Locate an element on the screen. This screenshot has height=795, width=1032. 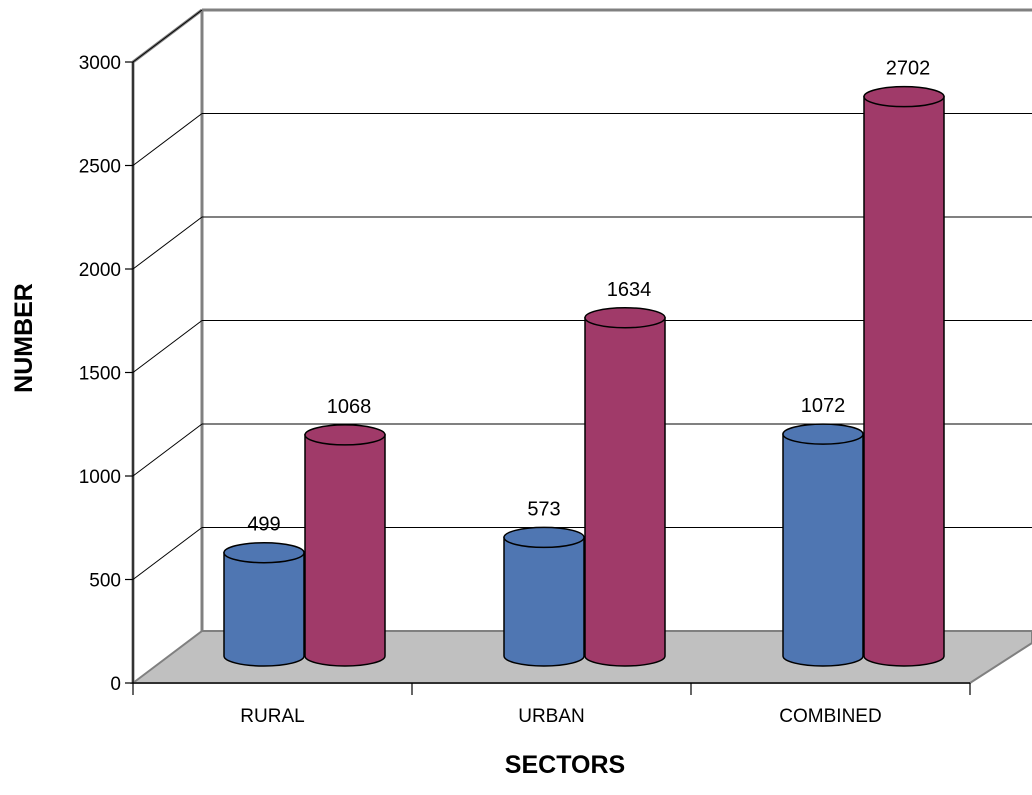
y-tick-label: 0 is located at coordinates (115, 684).